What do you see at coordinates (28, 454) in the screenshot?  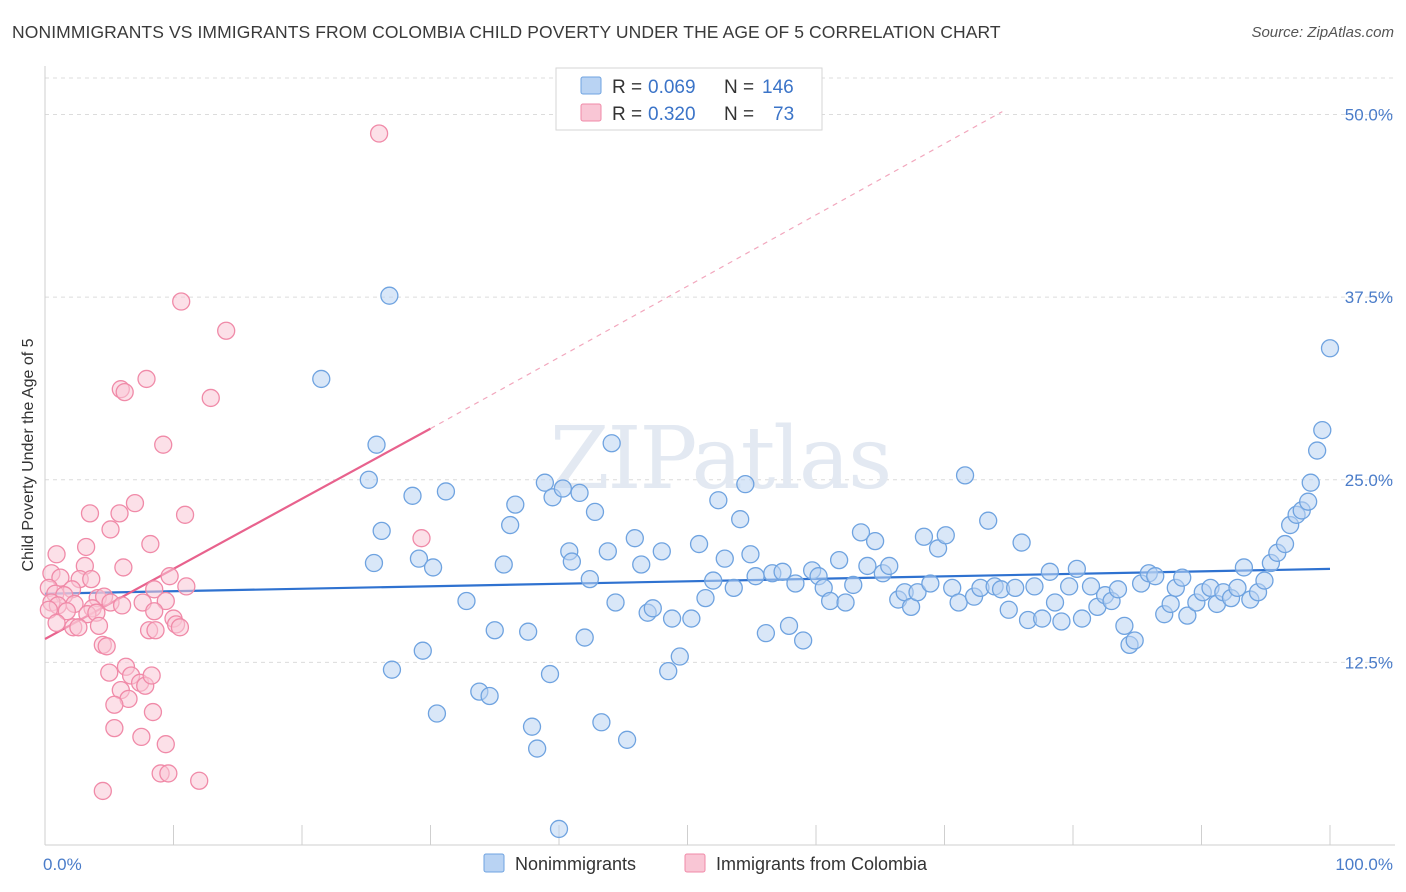 I see `y-axis-label: Child Poverty Under the Age of 5` at bounding box center [28, 454].